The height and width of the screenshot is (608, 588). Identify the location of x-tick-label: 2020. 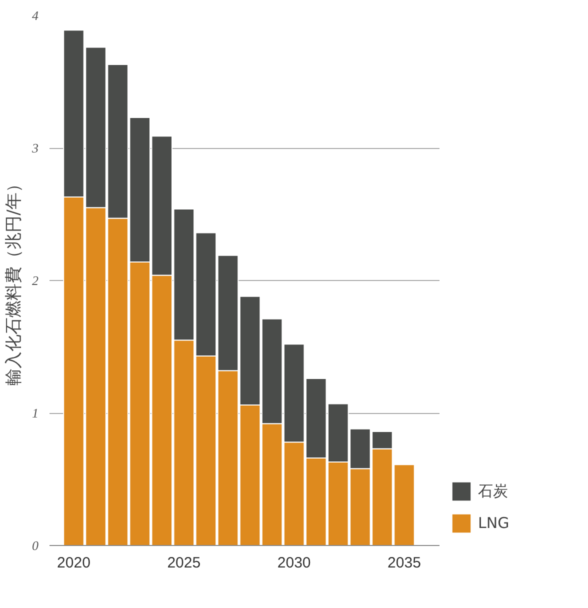
(73, 563).